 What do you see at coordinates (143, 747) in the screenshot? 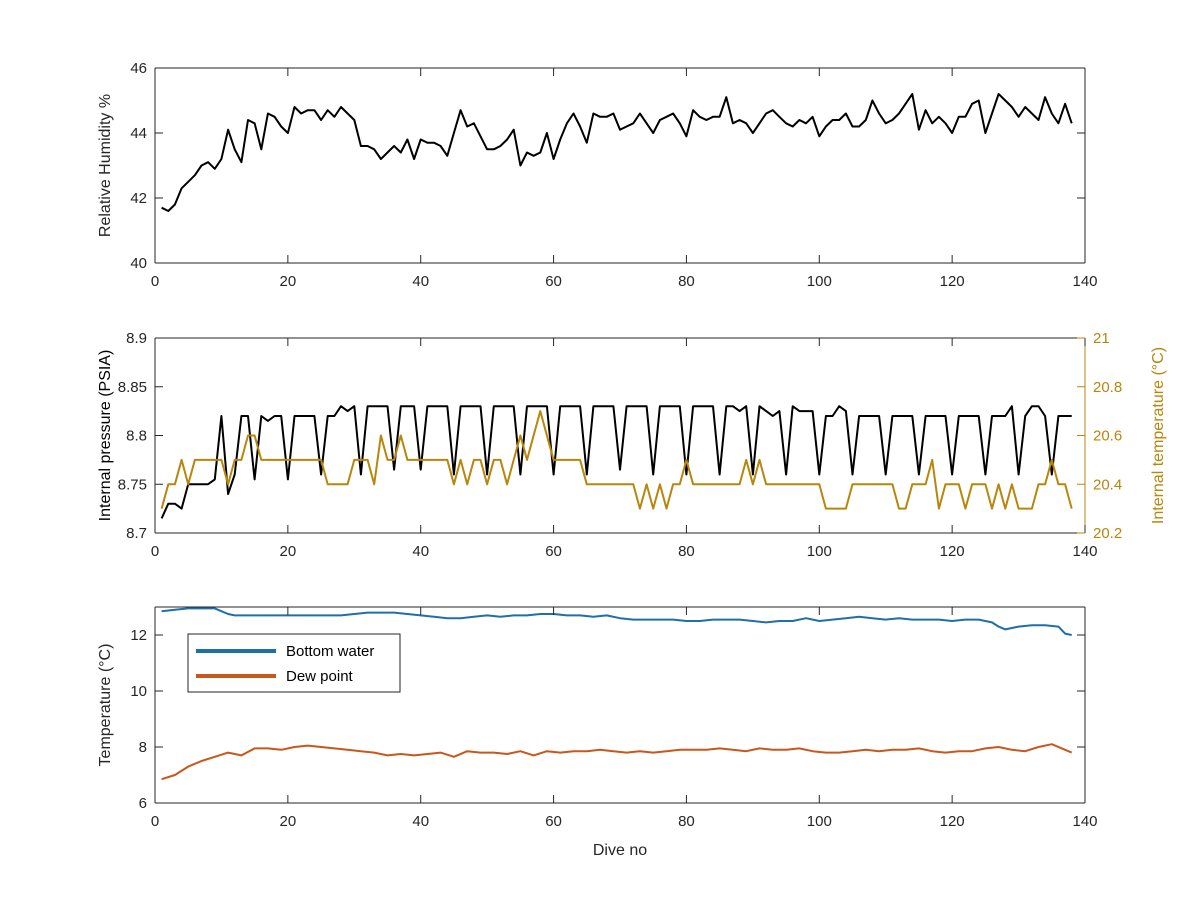
I see `y-tick-label: 8` at bounding box center [143, 747].